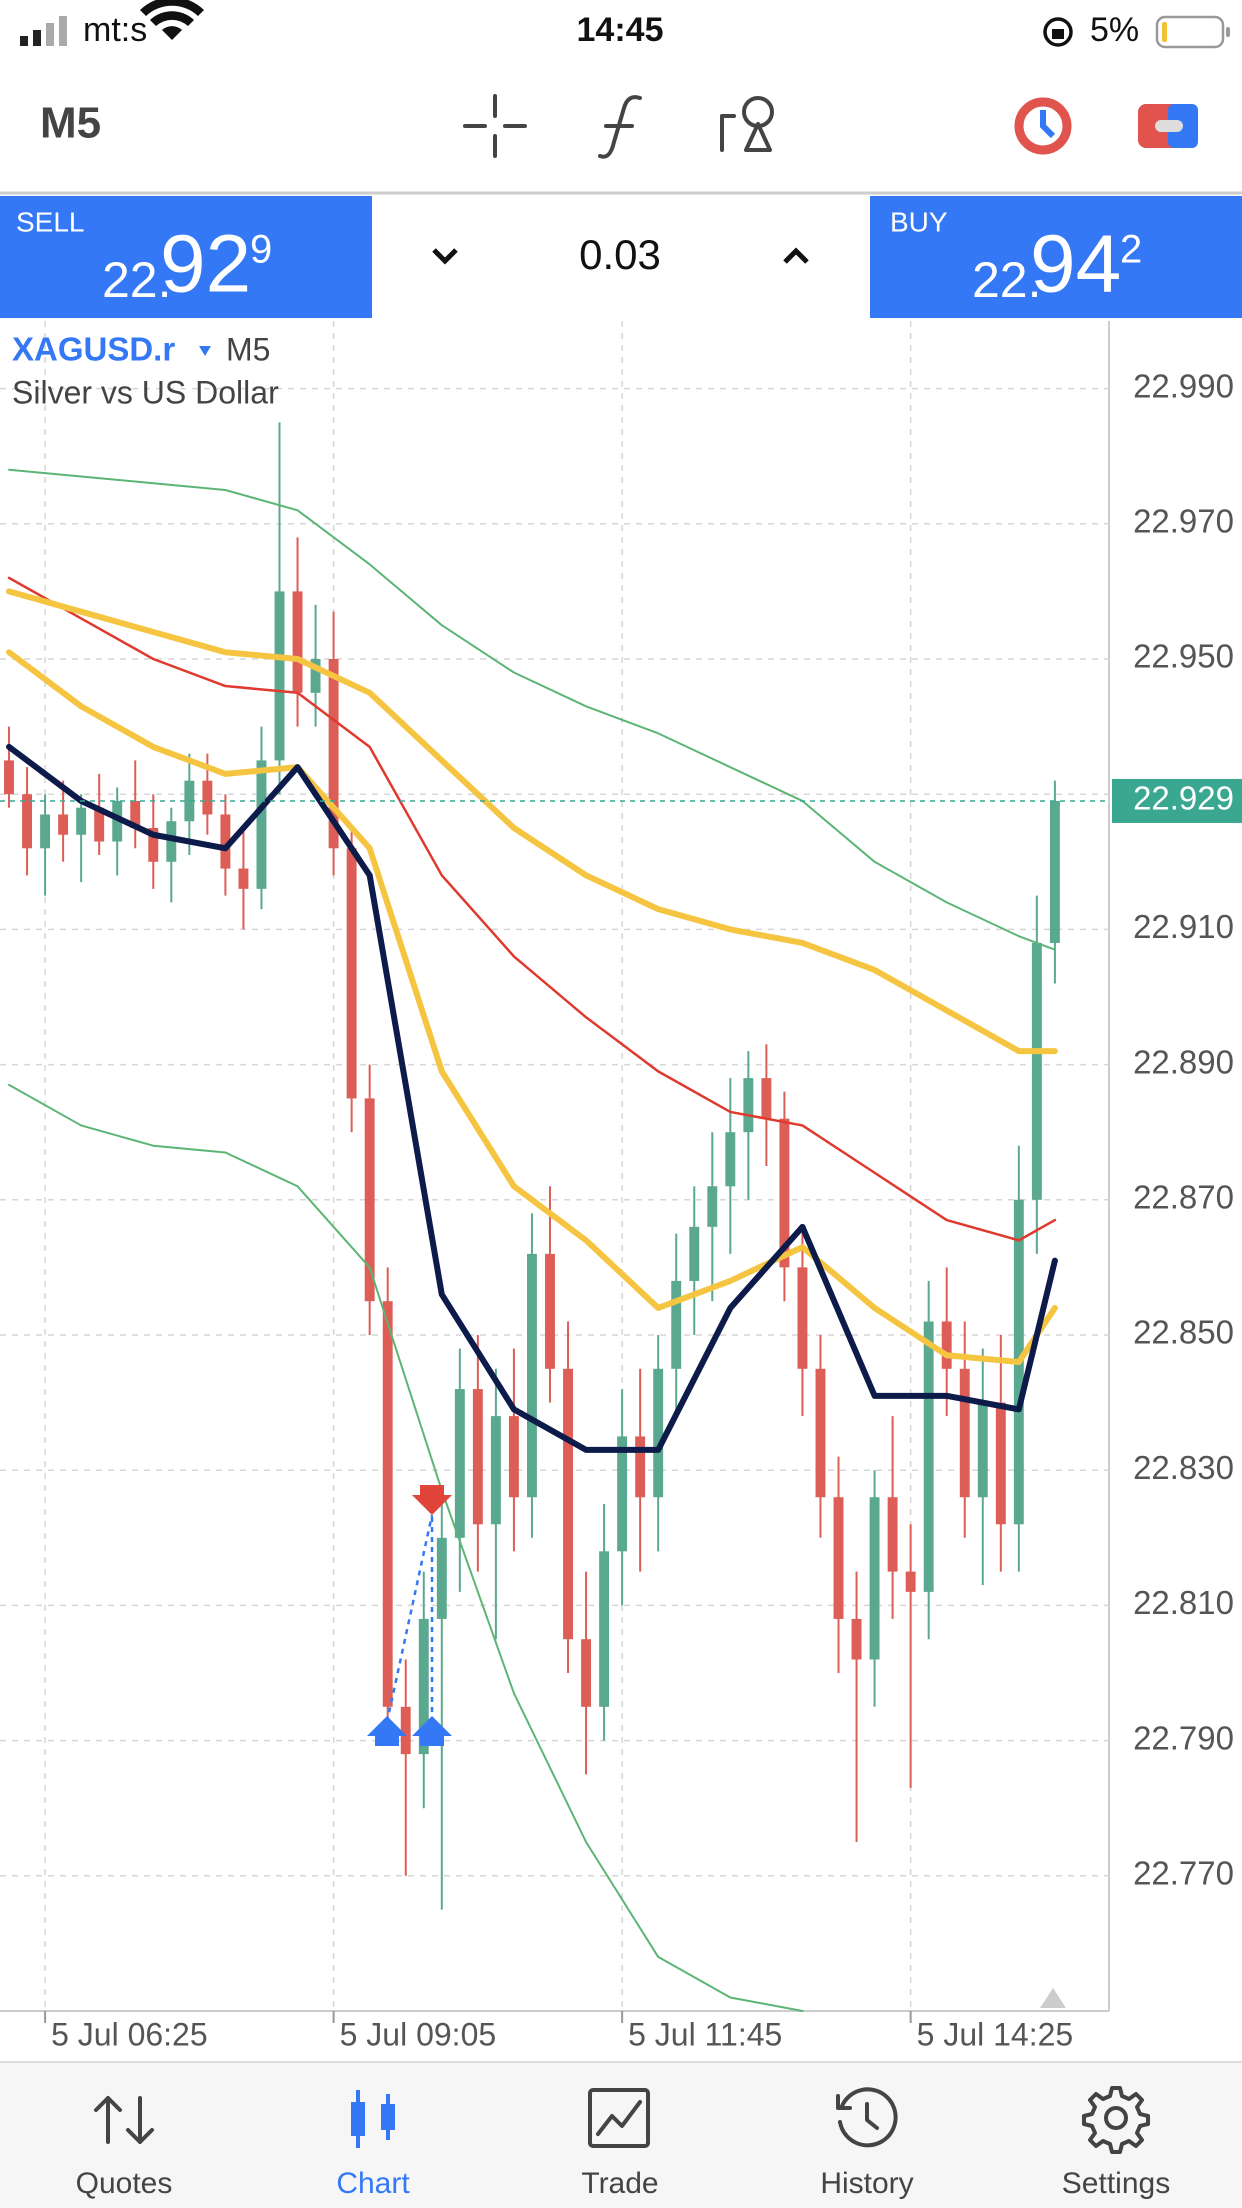 The image size is (1242, 2208). I want to click on volume-up, so click(796, 255).